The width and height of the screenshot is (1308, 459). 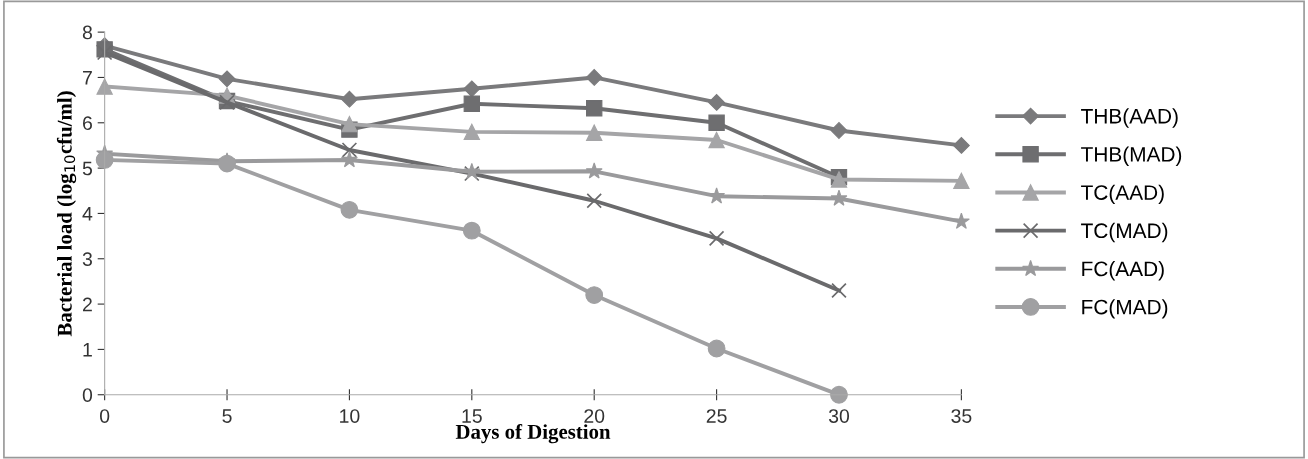 I want to click on y-tick-label: 1, so click(x=87, y=350).